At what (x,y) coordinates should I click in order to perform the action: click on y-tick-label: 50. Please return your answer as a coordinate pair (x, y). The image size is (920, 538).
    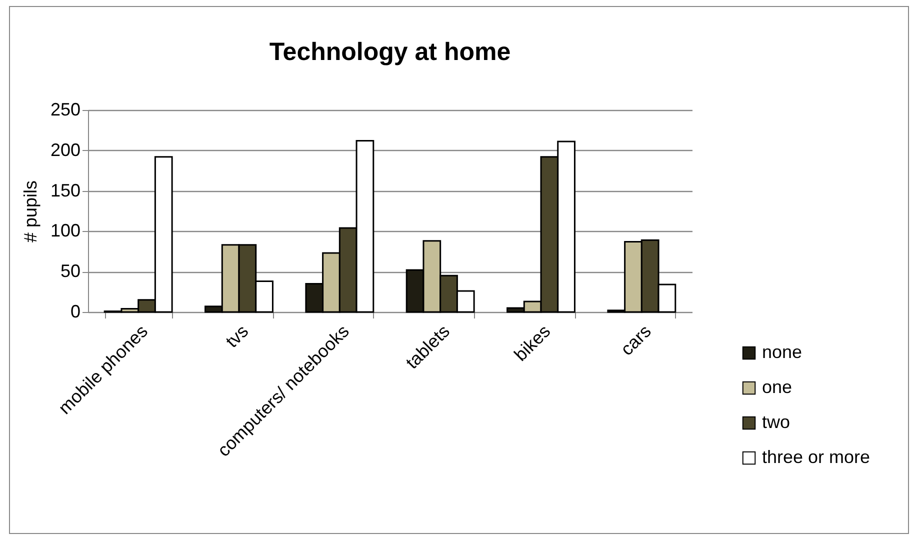
    Looking at the image, I should click on (70, 271).